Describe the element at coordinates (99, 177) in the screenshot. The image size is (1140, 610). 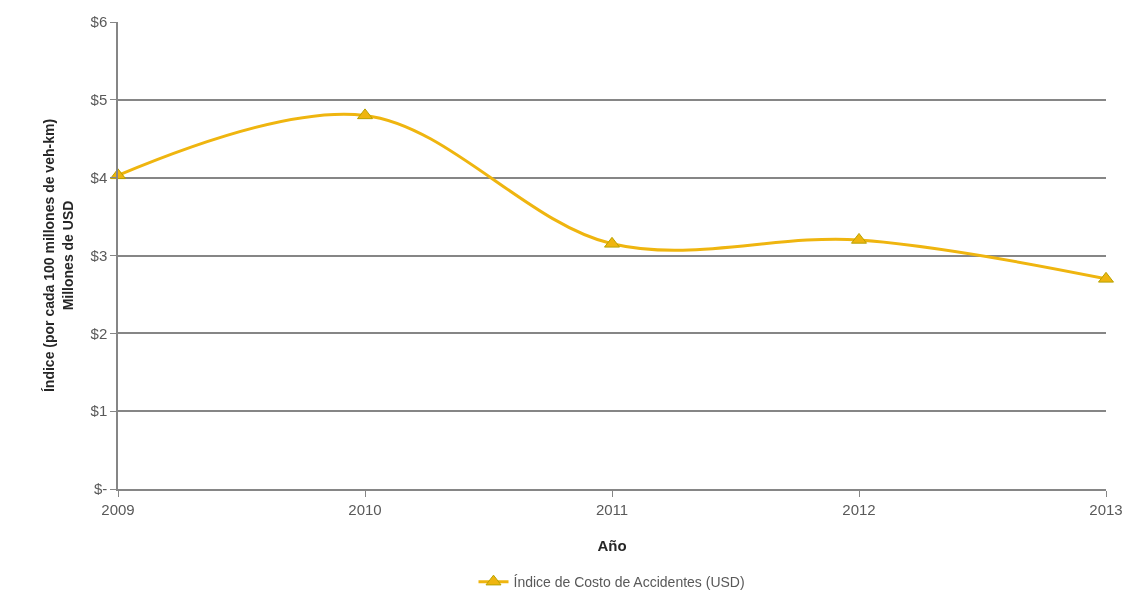
I see `y-tick-label: $4` at that location.